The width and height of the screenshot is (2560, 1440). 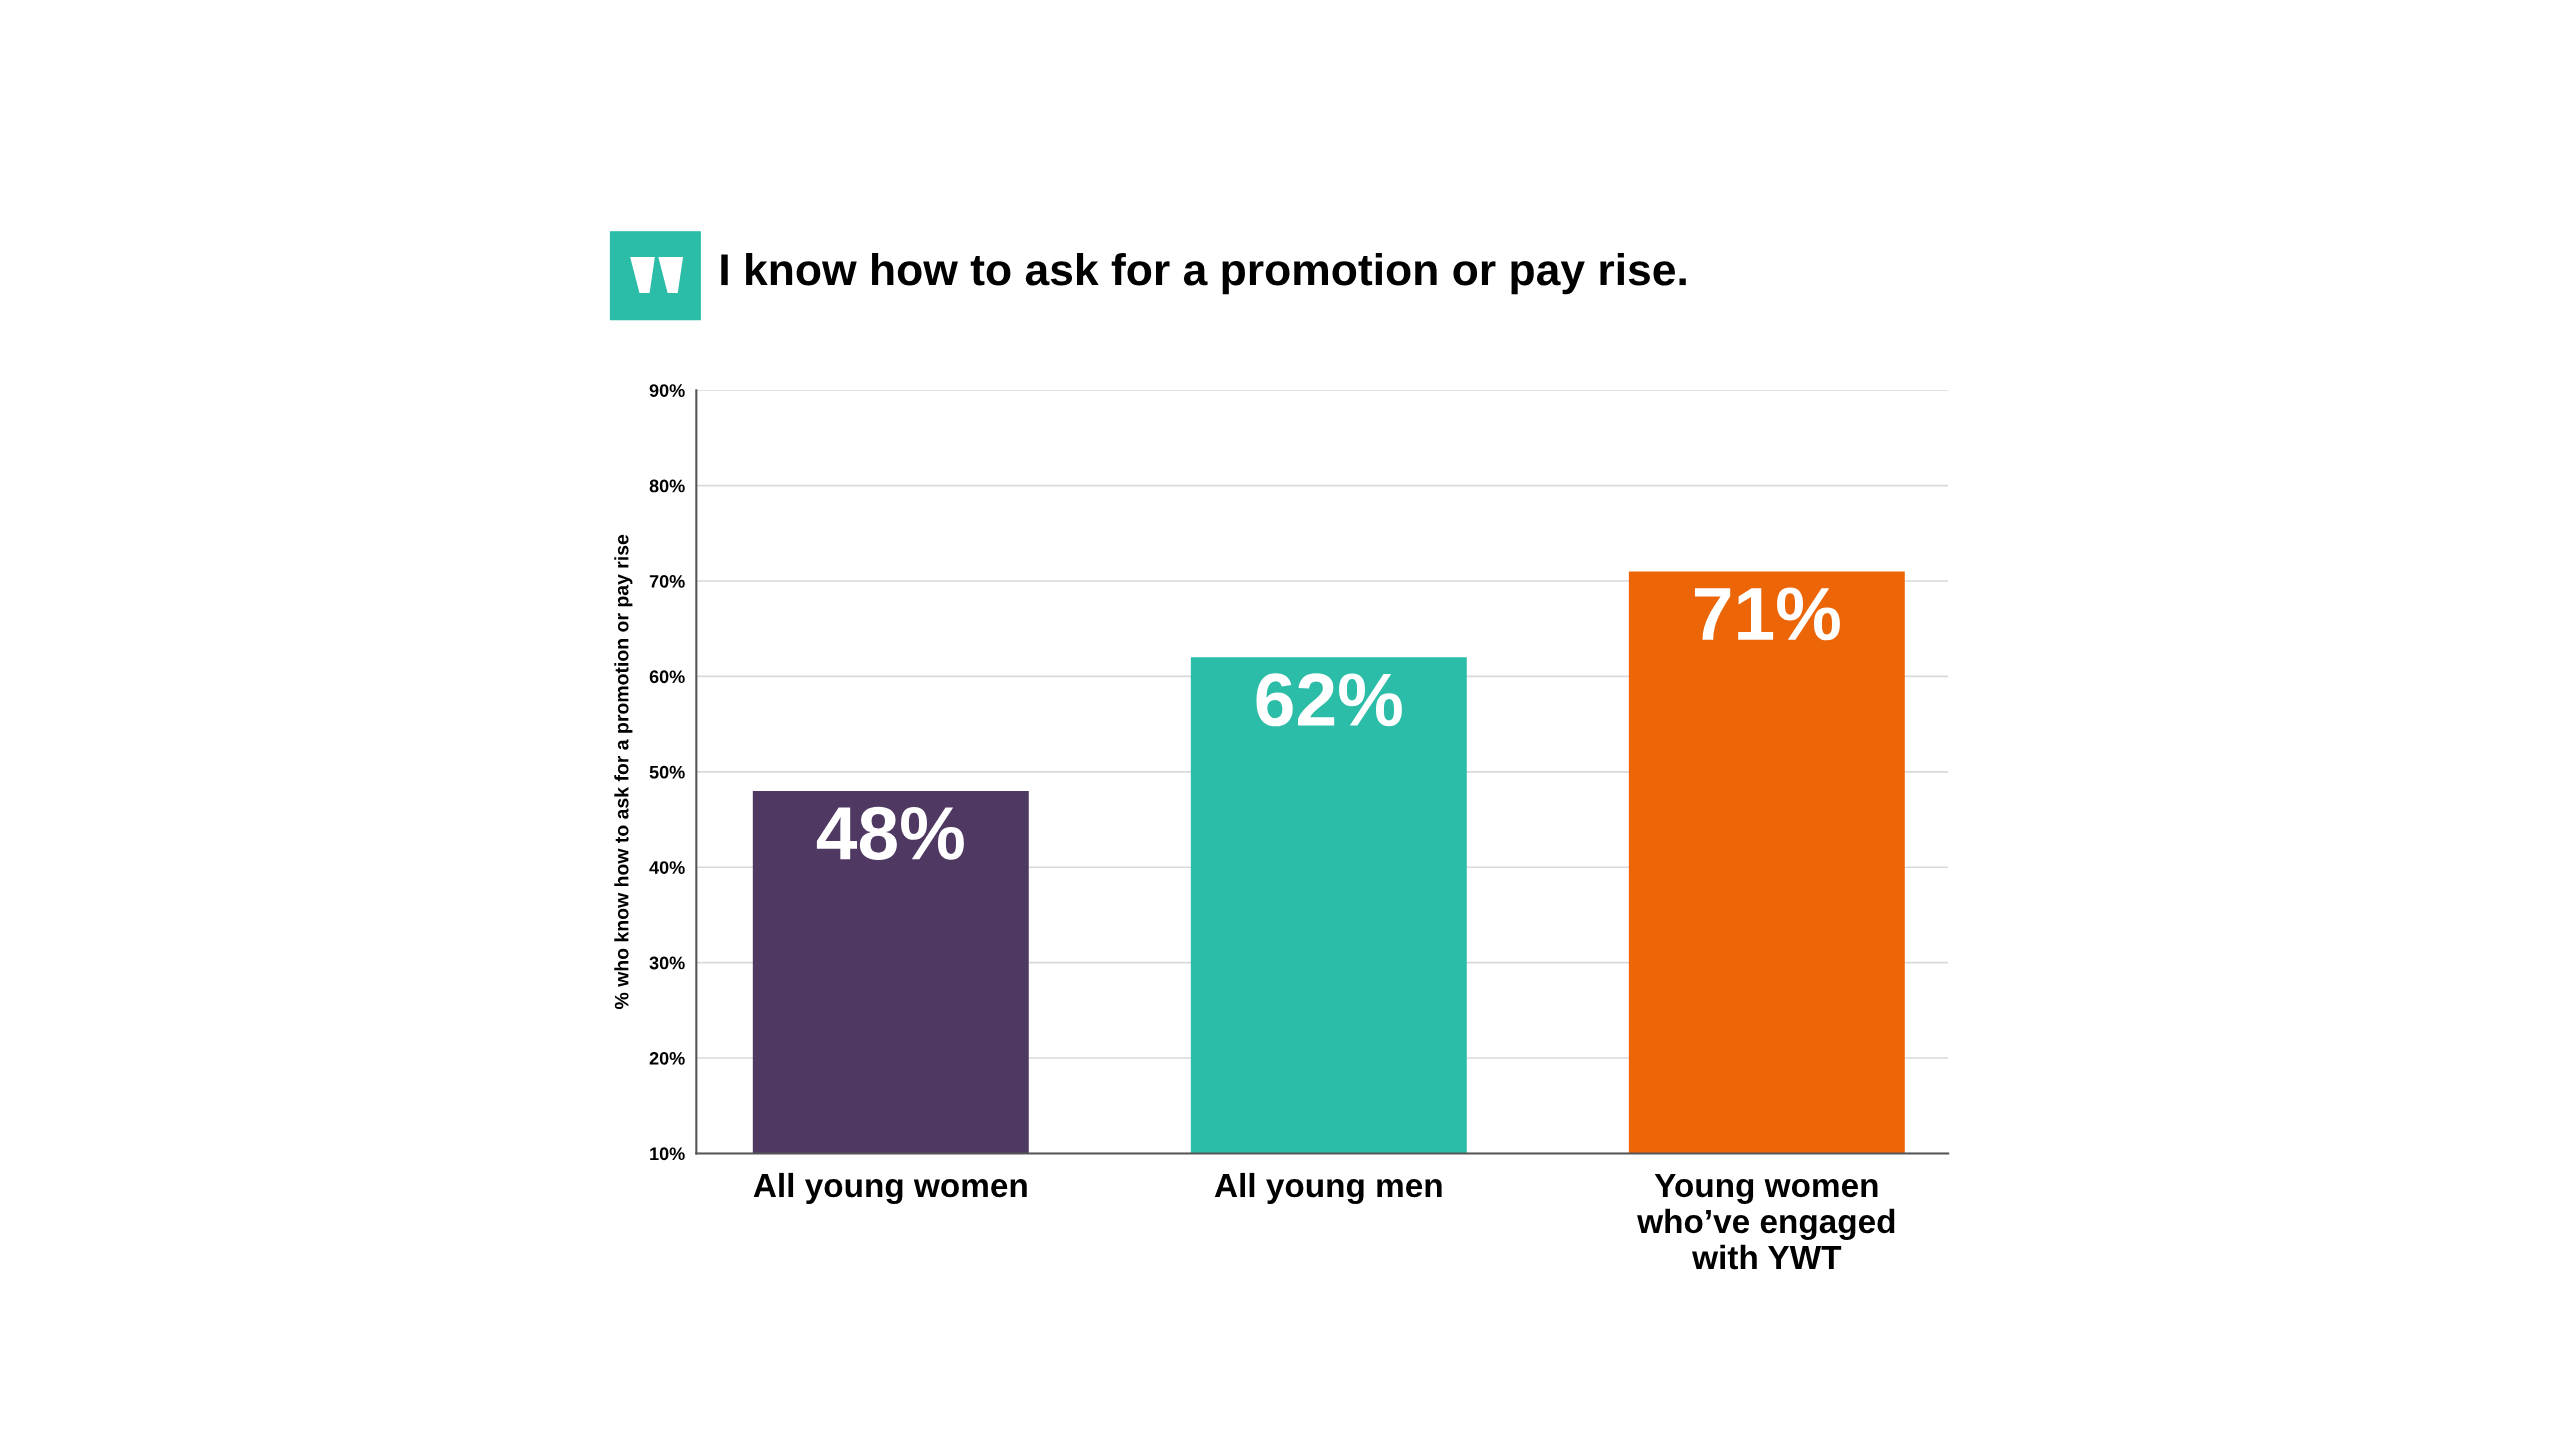 What do you see at coordinates (667, 963) in the screenshot?
I see `y-tick-label: 30%` at bounding box center [667, 963].